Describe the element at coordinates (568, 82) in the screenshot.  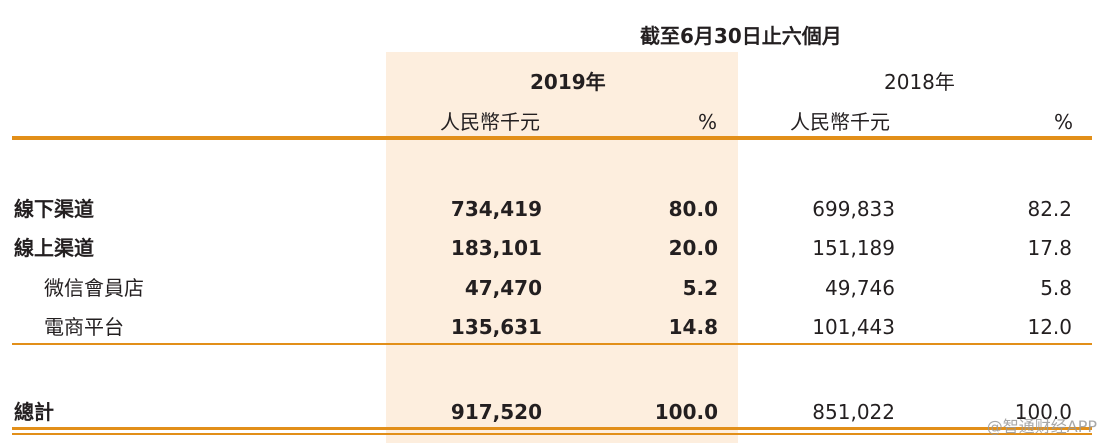
I see `year-2019-header: 2019年` at that location.